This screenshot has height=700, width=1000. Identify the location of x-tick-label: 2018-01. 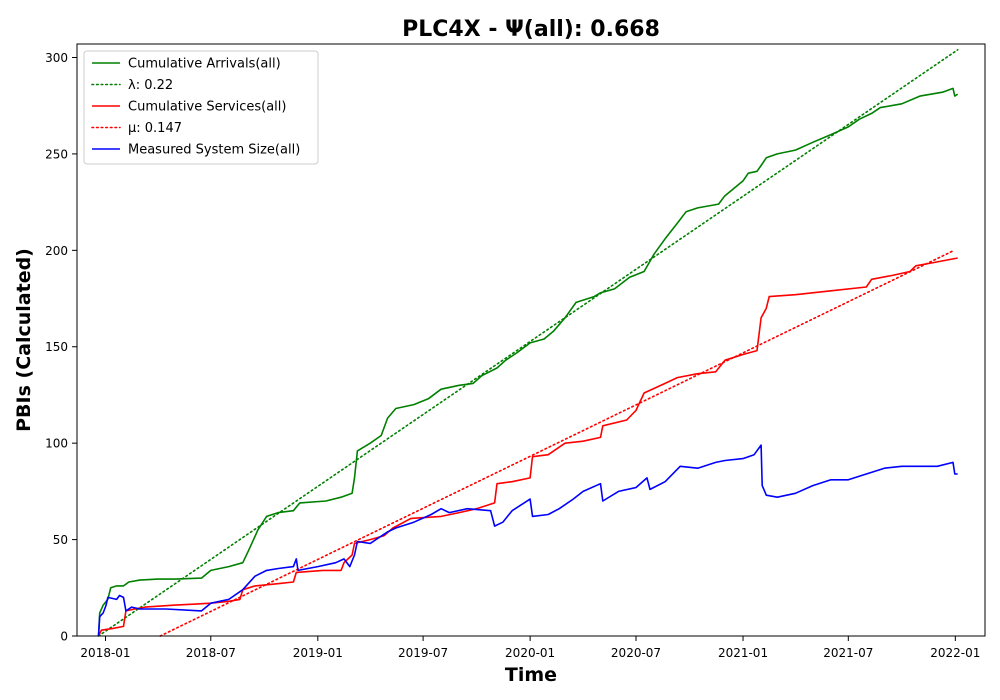
(105, 653).